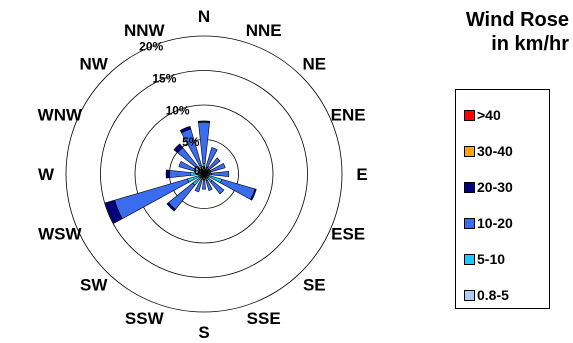 The width and height of the screenshot is (573, 343). I want to click on ring-label-15%: 15%, so click(164, 78).